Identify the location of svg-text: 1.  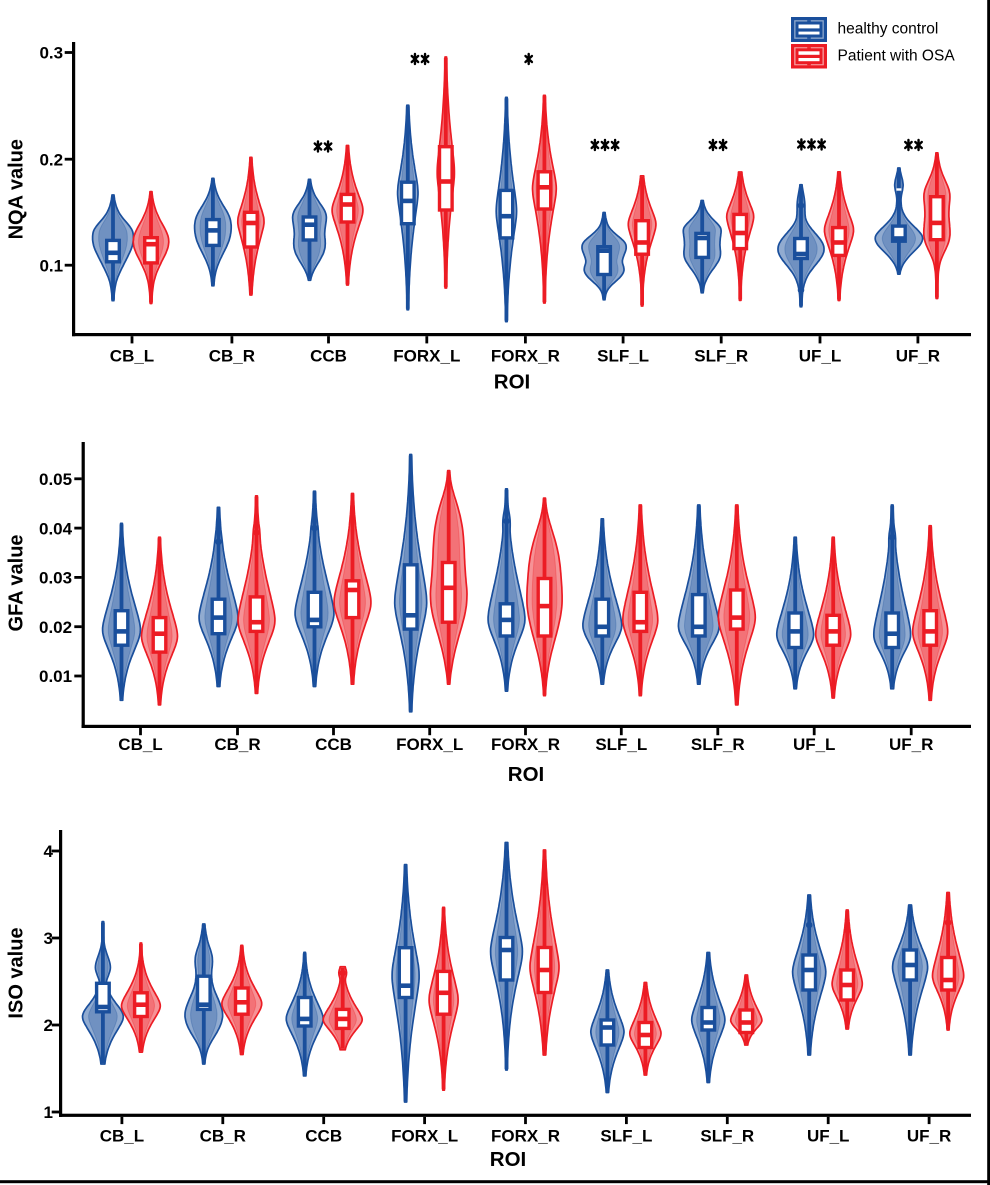
(48, 1112).